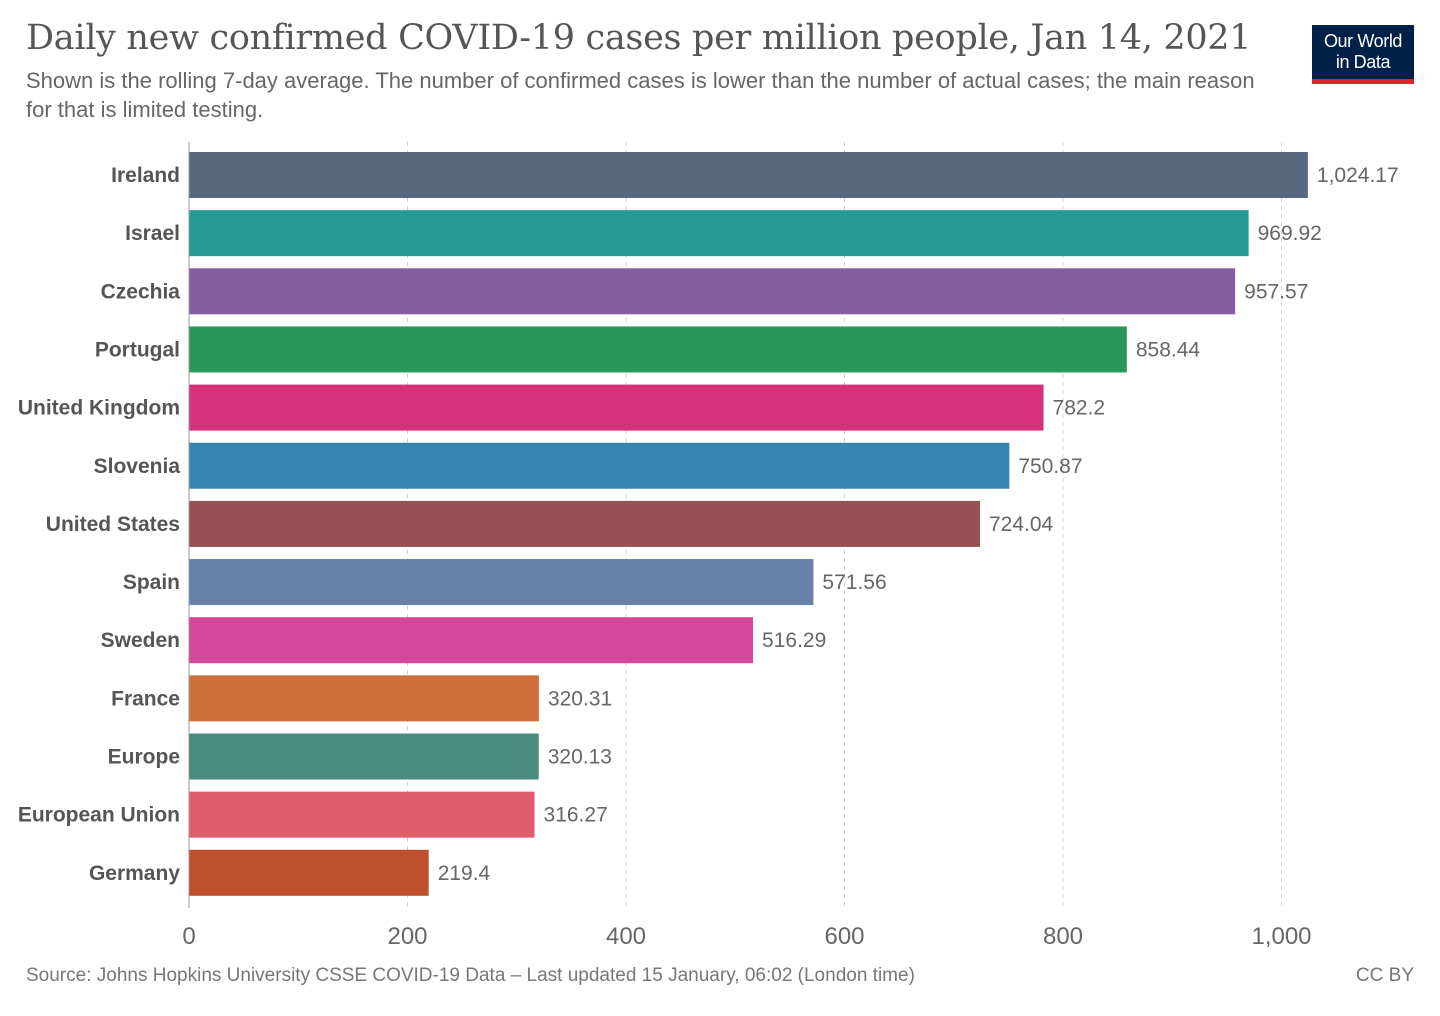  What do you see at coordinates (1290, 233) in the screenshot?
I see `value-label-israel: 969.92` at bounding box center [1290, 233].